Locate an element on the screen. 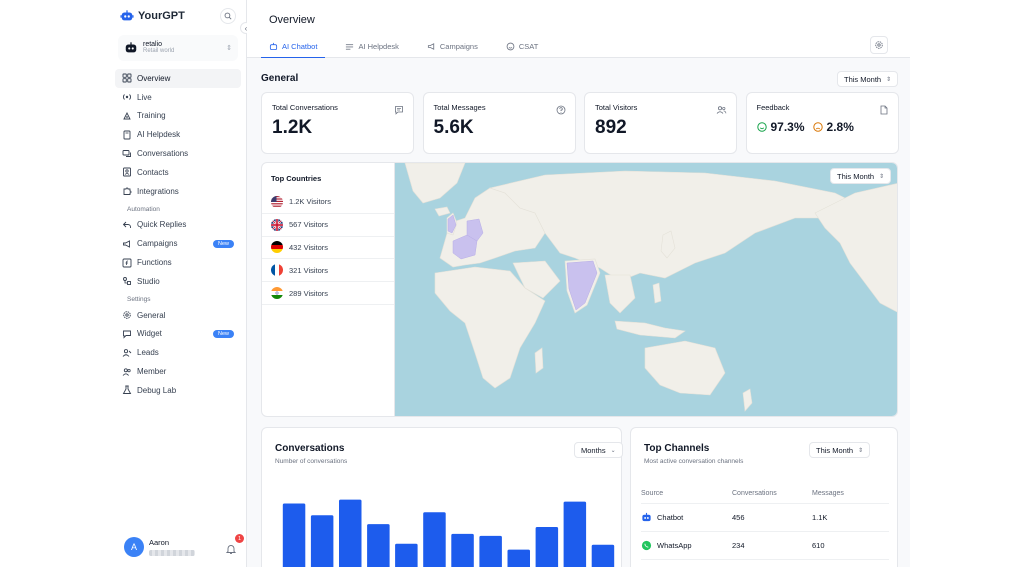 This screenshot has width=1024, height=567. table-row: Chatbot 456 1.1K is located at coordinates (765, 518).